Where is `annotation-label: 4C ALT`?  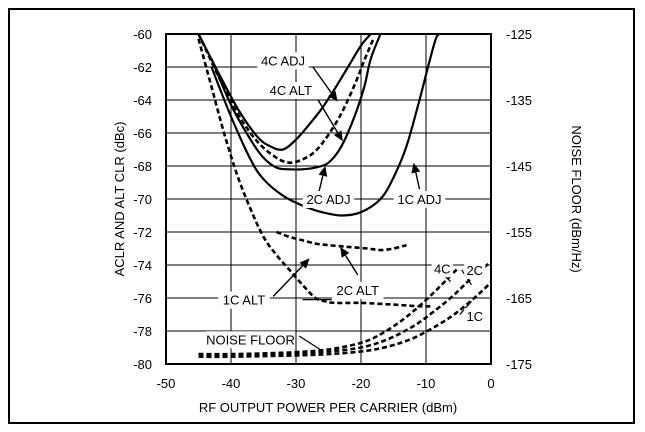 annotation-label: 4C ALT is located at coordinates (291, 90).